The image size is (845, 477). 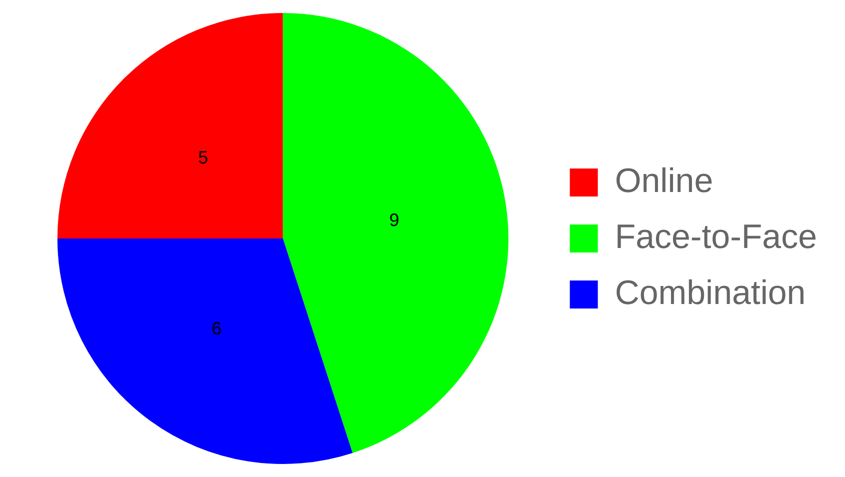 What do you see at coordinates (394, 220) in the screenshot?
I see `data-label: 9` at bounding box center [394, 220].